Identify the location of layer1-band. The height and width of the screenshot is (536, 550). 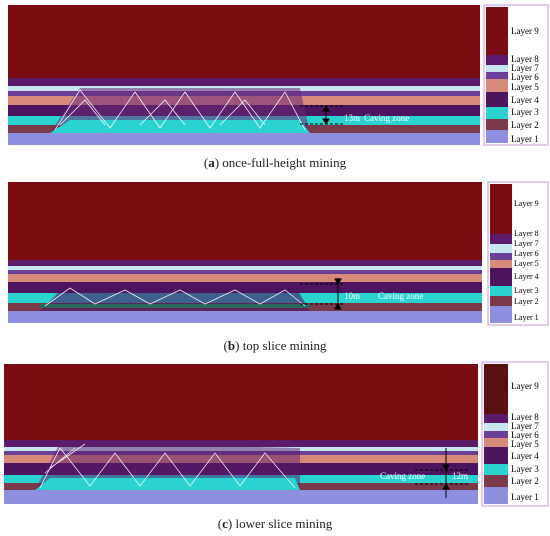
(244, 139).